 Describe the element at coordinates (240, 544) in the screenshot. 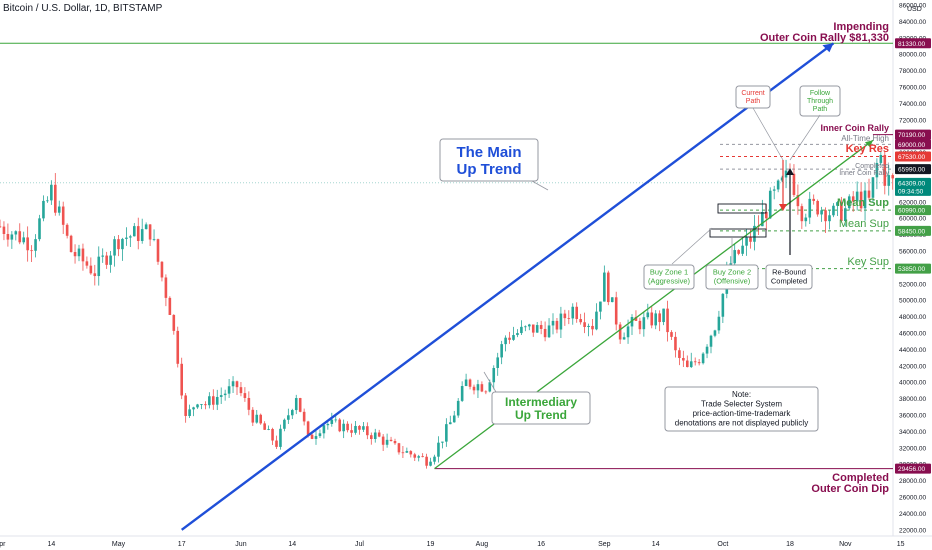

I see `x-tick-label: Jun` at that location.